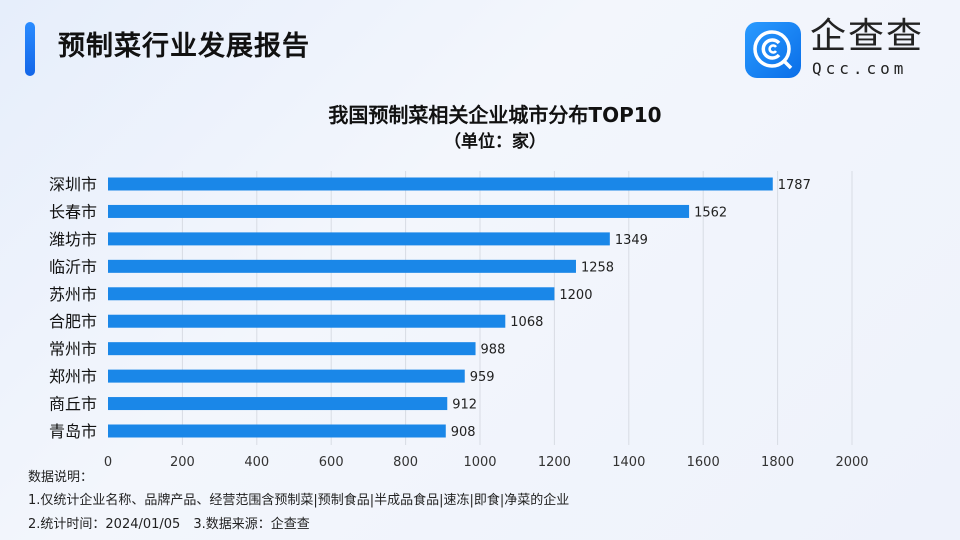 This screenshot has height=540, width=960. What do you see at coordinates (860, 68) in the screenshot?
I see `logo-domain: Qcc.com` at bounding box center [860, 68].